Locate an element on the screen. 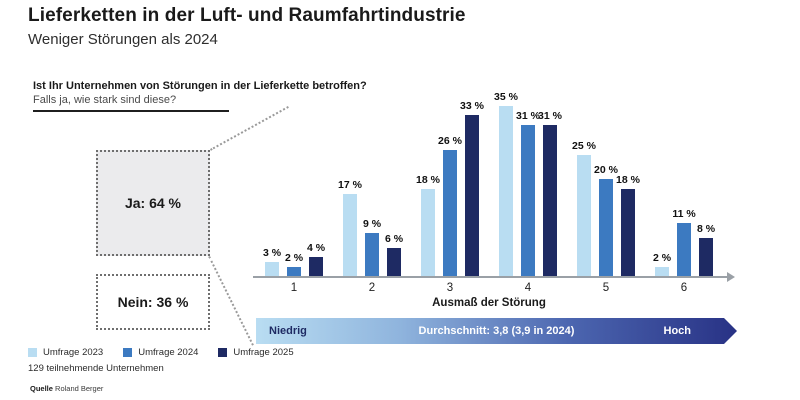 The width and height of the screenshot is (800, 400). bar-value-label: 11 % is located at coordinates (684, 214).